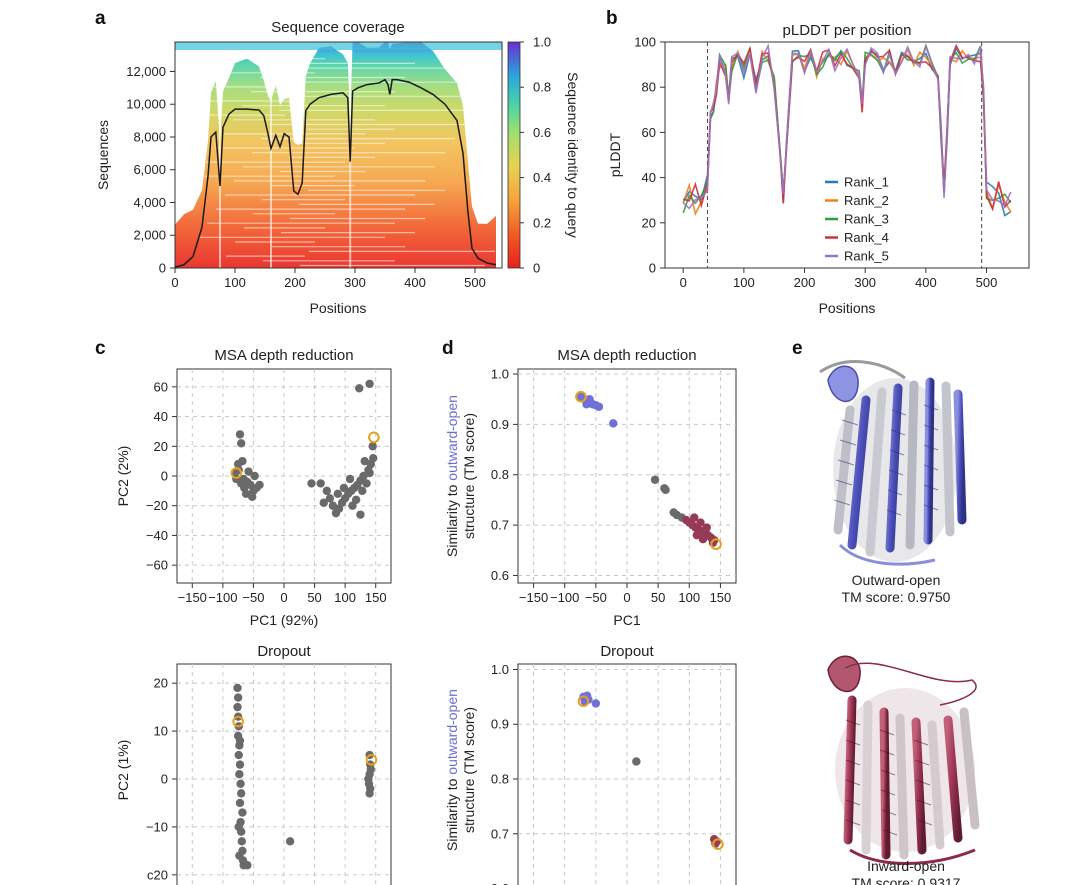 This screenshot has width=1080, height=885. I want to click on panel-c-bottom-title: Dropout, so click(284, 651).